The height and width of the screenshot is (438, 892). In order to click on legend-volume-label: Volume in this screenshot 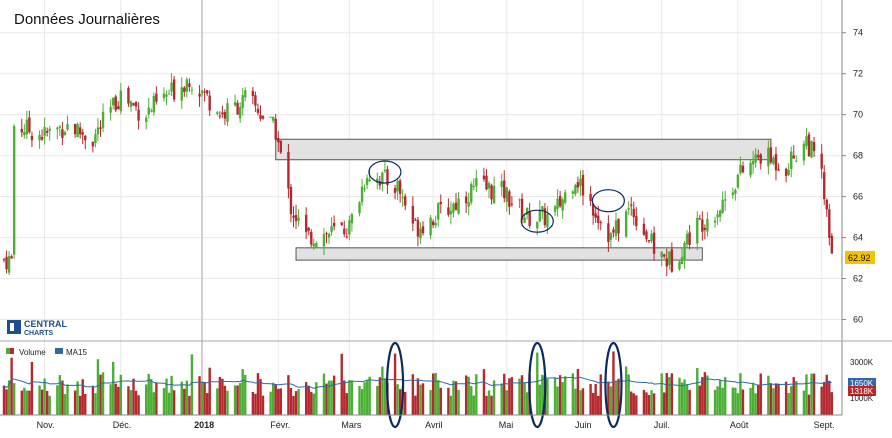, I will do `click(32, 352)`.